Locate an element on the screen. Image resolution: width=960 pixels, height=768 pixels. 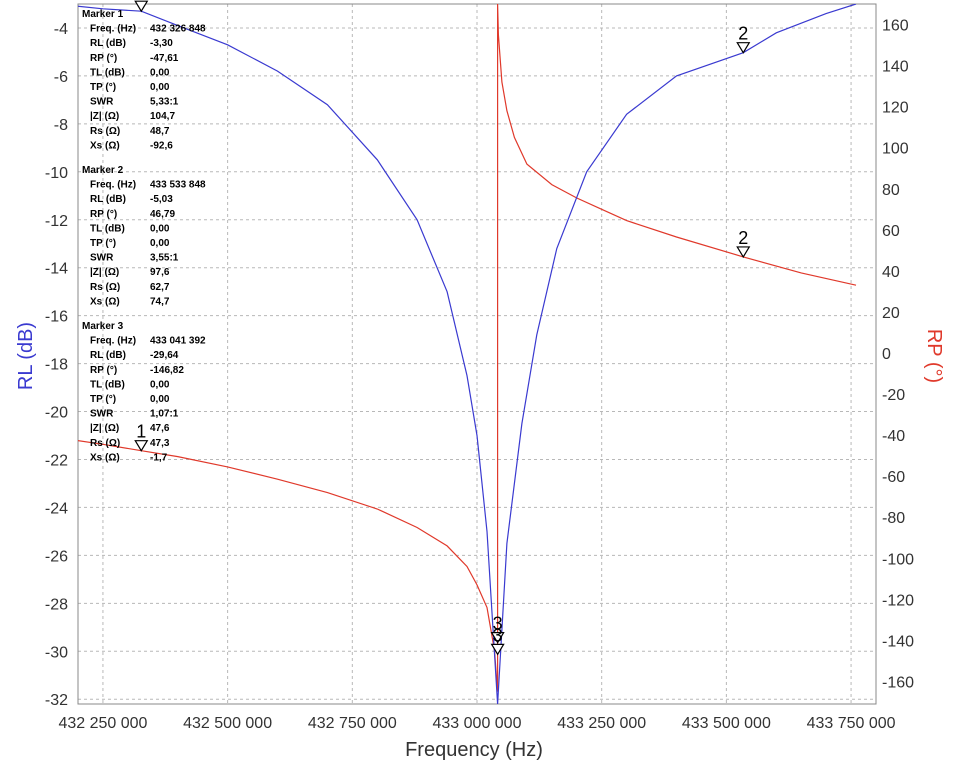
y-right-tick-label: 120 is located at coordinates (895, 108).